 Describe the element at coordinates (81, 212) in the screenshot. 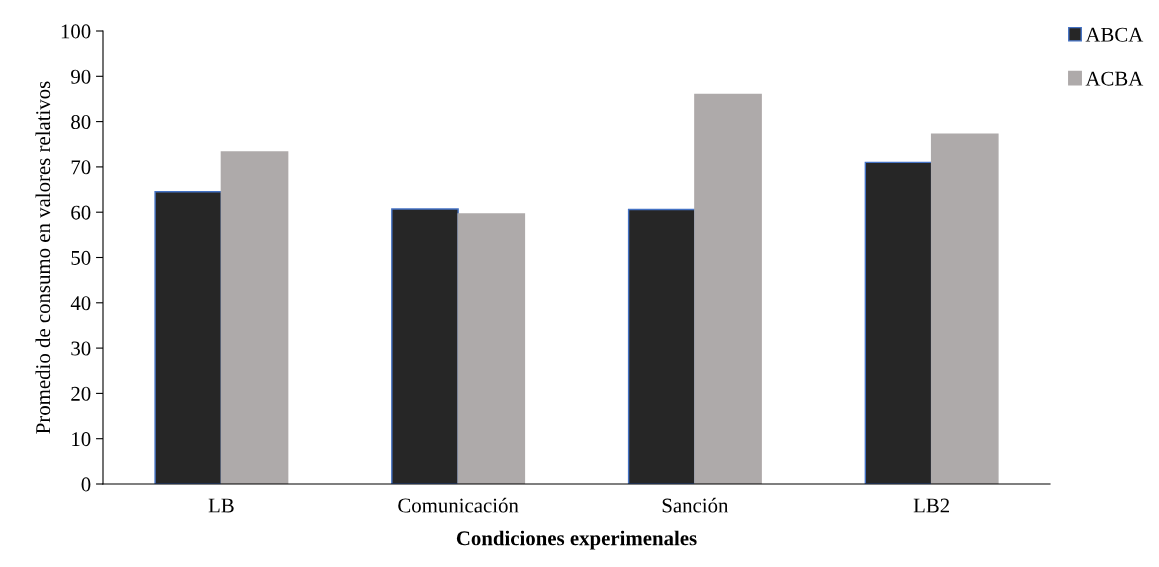

I see `y-tick-label: 60` at that location.